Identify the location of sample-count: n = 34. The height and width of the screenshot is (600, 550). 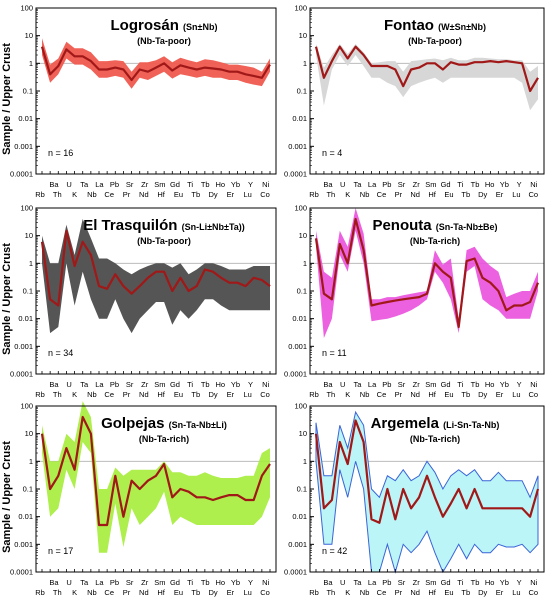
(60, 353).